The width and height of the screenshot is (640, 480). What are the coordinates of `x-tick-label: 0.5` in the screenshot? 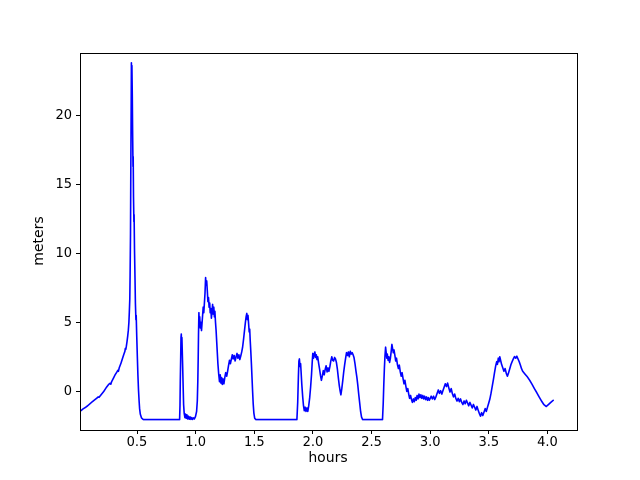 It's located at (137, 442).